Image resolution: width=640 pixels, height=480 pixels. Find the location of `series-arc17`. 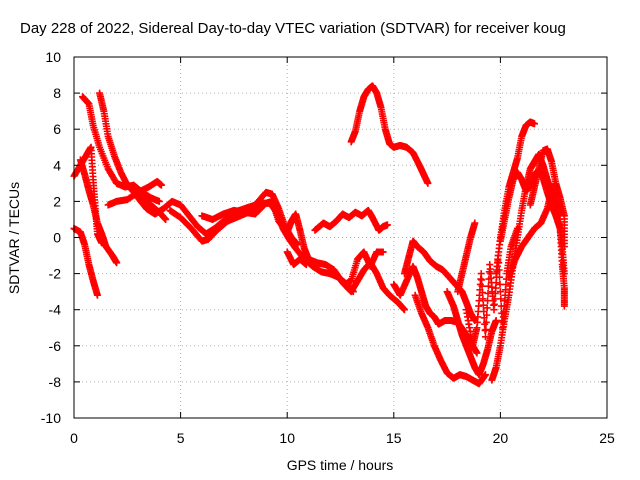

series-arc17 is located at coordinates (471, 333).